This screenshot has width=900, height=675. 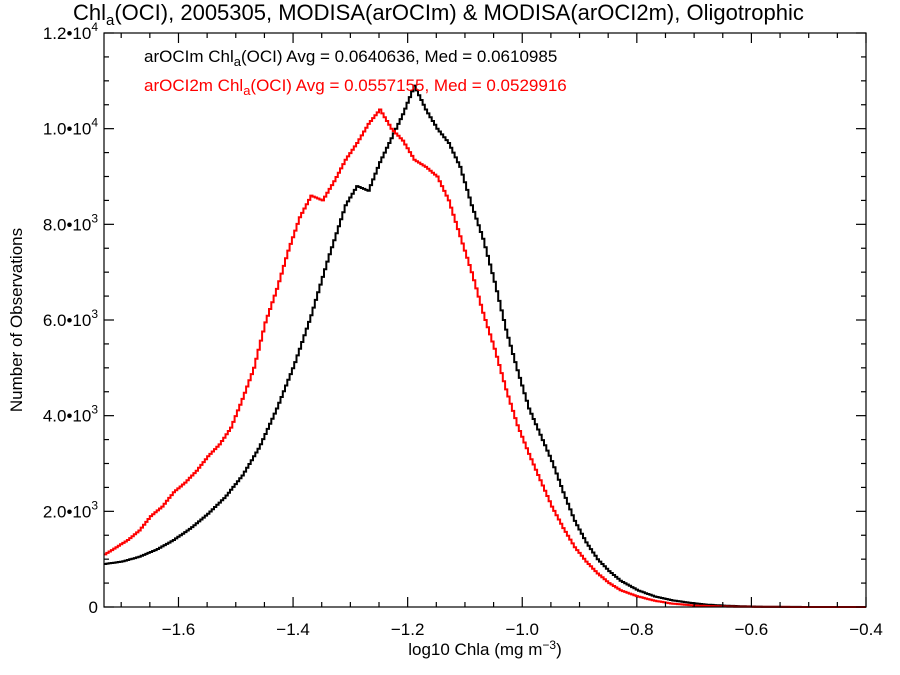 What do you see at coordinates (247, 90) in the screenshot?
I see `annotation-aroci2m-sub: a` at bounding box center [247, 90].